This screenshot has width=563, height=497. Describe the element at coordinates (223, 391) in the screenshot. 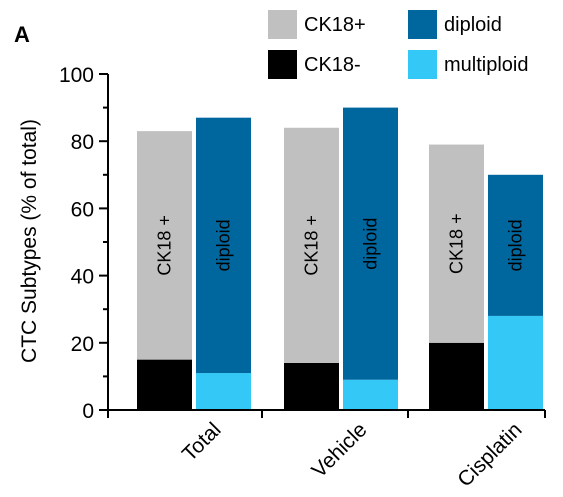

I see `bar-total-multiploid` at that location.